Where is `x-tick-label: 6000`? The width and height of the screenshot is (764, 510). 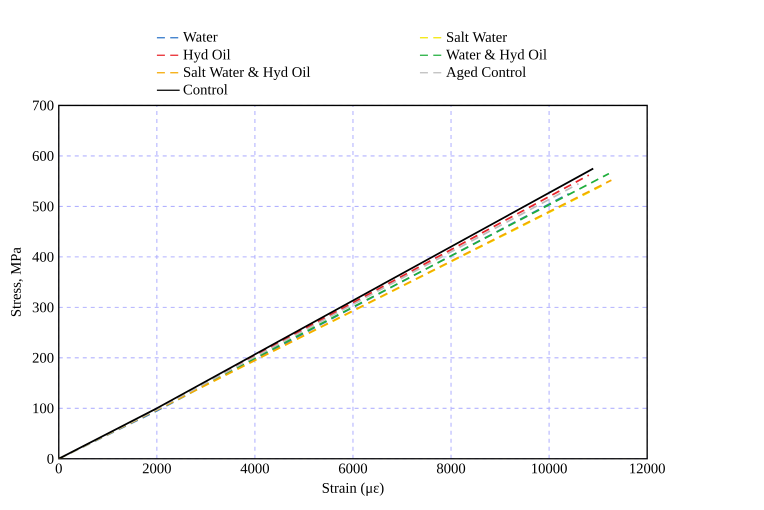
x-tick-label: 6000 is located at coordinates (353, 469).